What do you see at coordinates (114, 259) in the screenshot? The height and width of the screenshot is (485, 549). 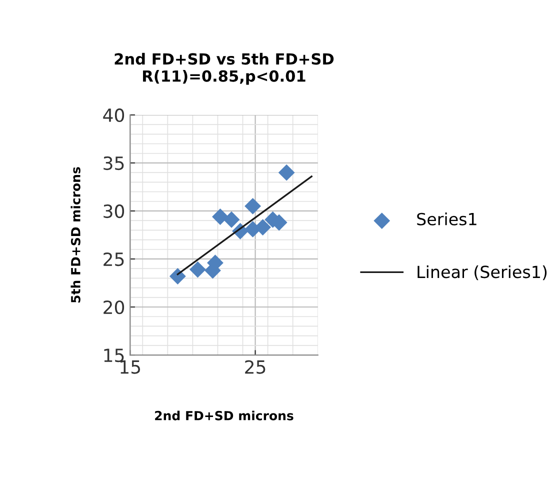 I see `y-tick-label: 25` at bounding box center [114, 259].